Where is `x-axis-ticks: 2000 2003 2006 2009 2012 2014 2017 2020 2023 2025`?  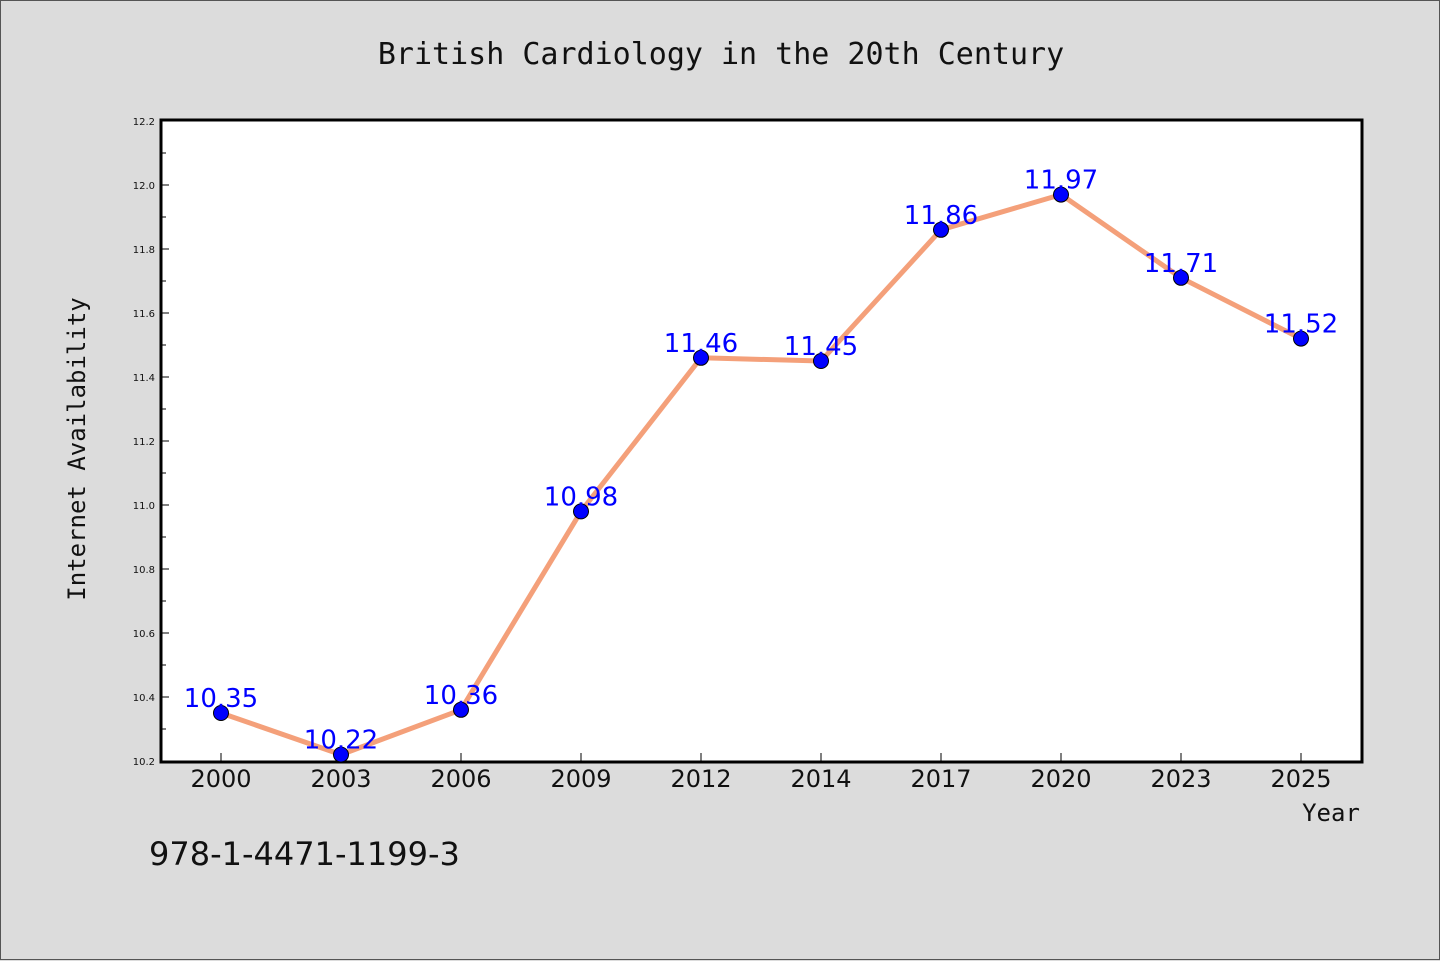 x-axis-ticks: 2000 2003 2006 2009 2012 2014 2017 2020 2023 2025 is located at coordinates (761, 773).